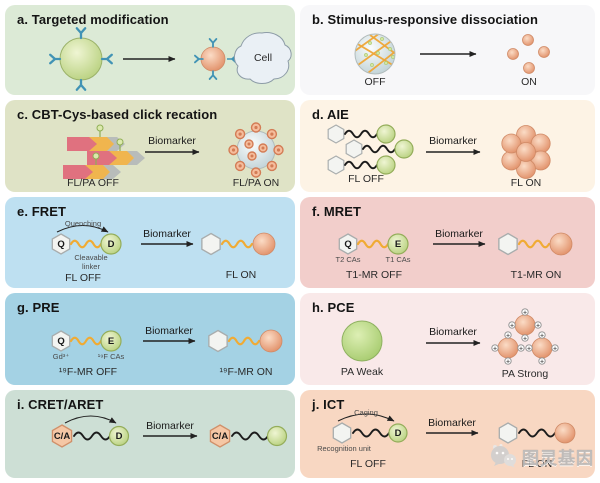 Image resolution: width=600 pixels, height=483 pixels. What do you see at coordinates (93, 183) in the screenshot?
I see `off-label: FL/PA OFF` at bounding box center [93, 183].